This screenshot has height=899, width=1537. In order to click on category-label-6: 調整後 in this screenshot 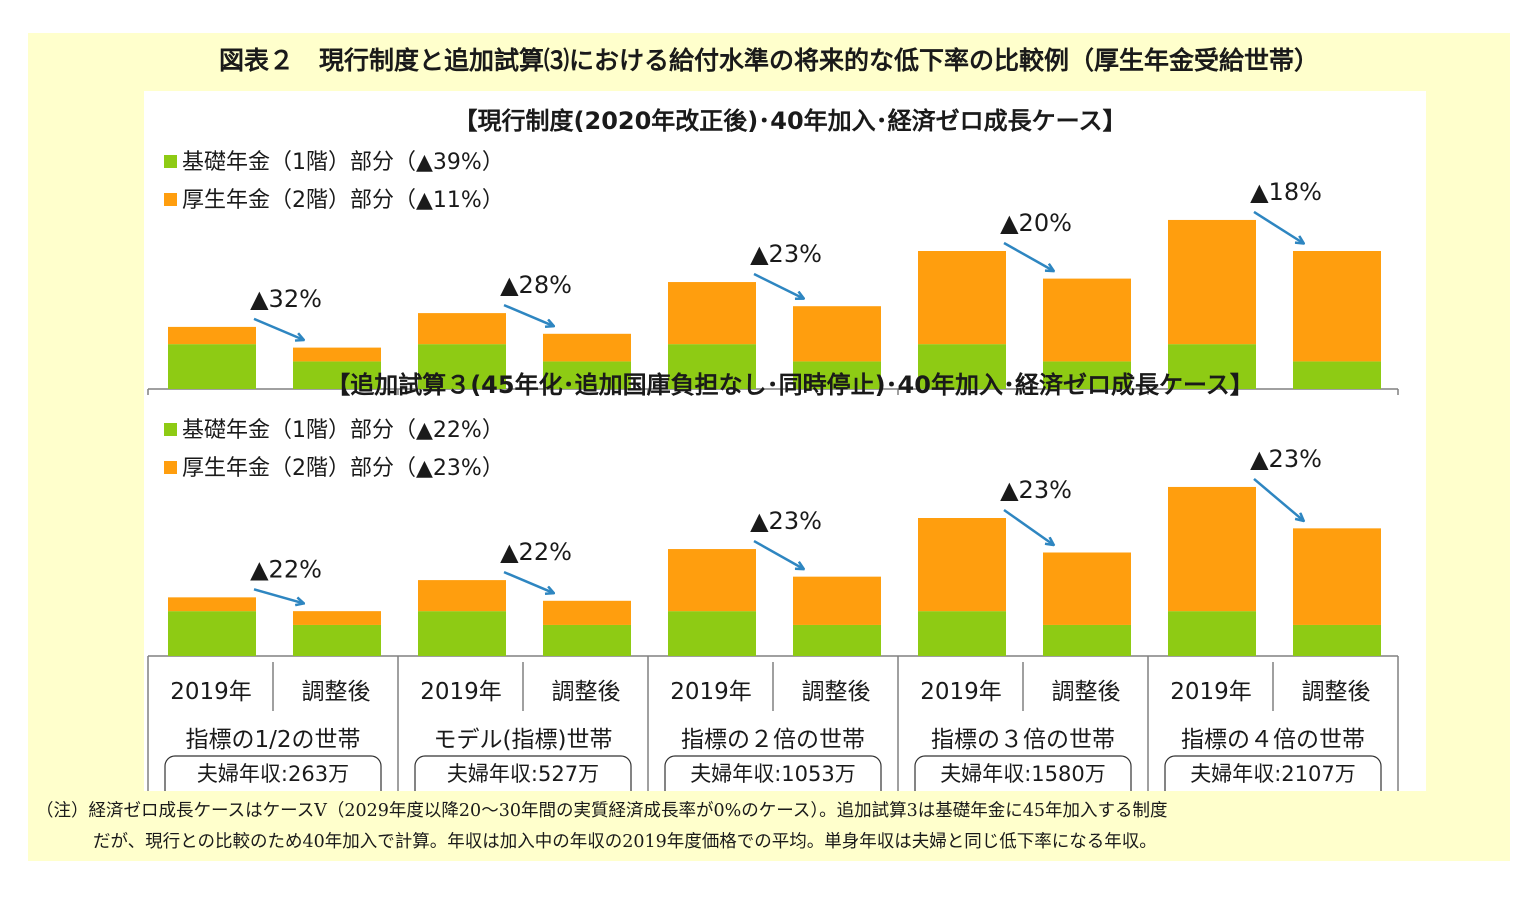, I will do `click(836, 692)`.